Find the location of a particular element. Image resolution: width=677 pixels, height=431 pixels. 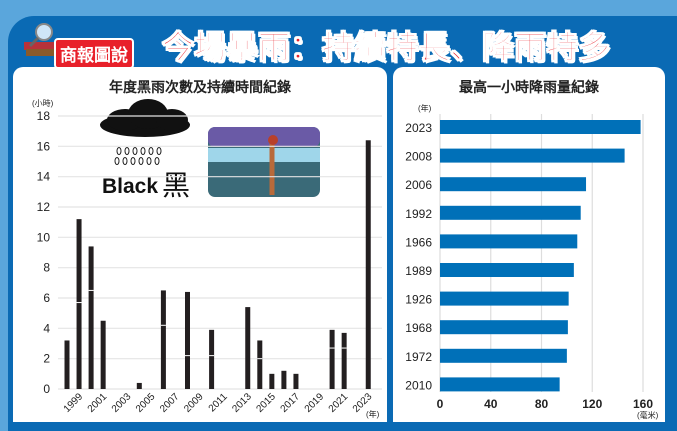

cloud-icon is located at coordinates (145, 118).